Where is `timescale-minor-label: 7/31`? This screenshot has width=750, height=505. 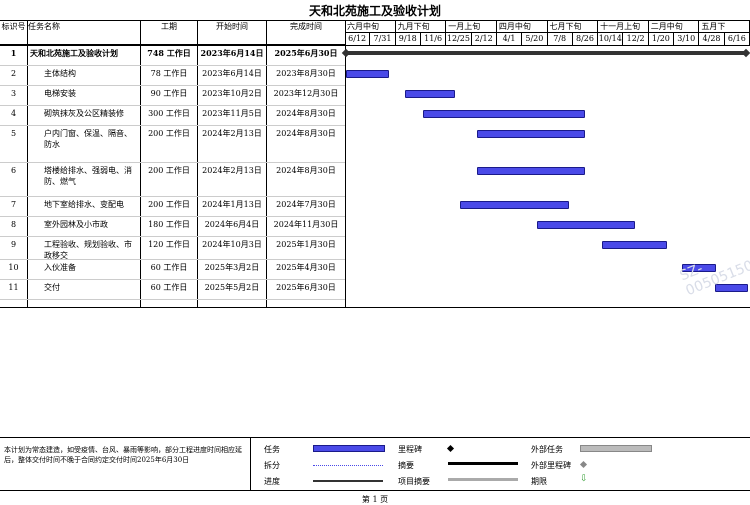
timescale-minor-label: 7/31 is located at coordinates (383, 39).